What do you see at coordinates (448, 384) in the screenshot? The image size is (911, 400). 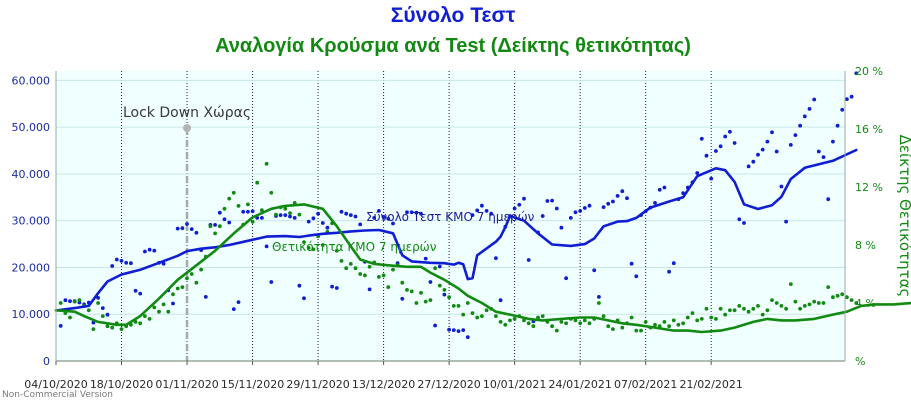 I see `x-tick-label: 27/12/2020` at bounding box center [448, 384].